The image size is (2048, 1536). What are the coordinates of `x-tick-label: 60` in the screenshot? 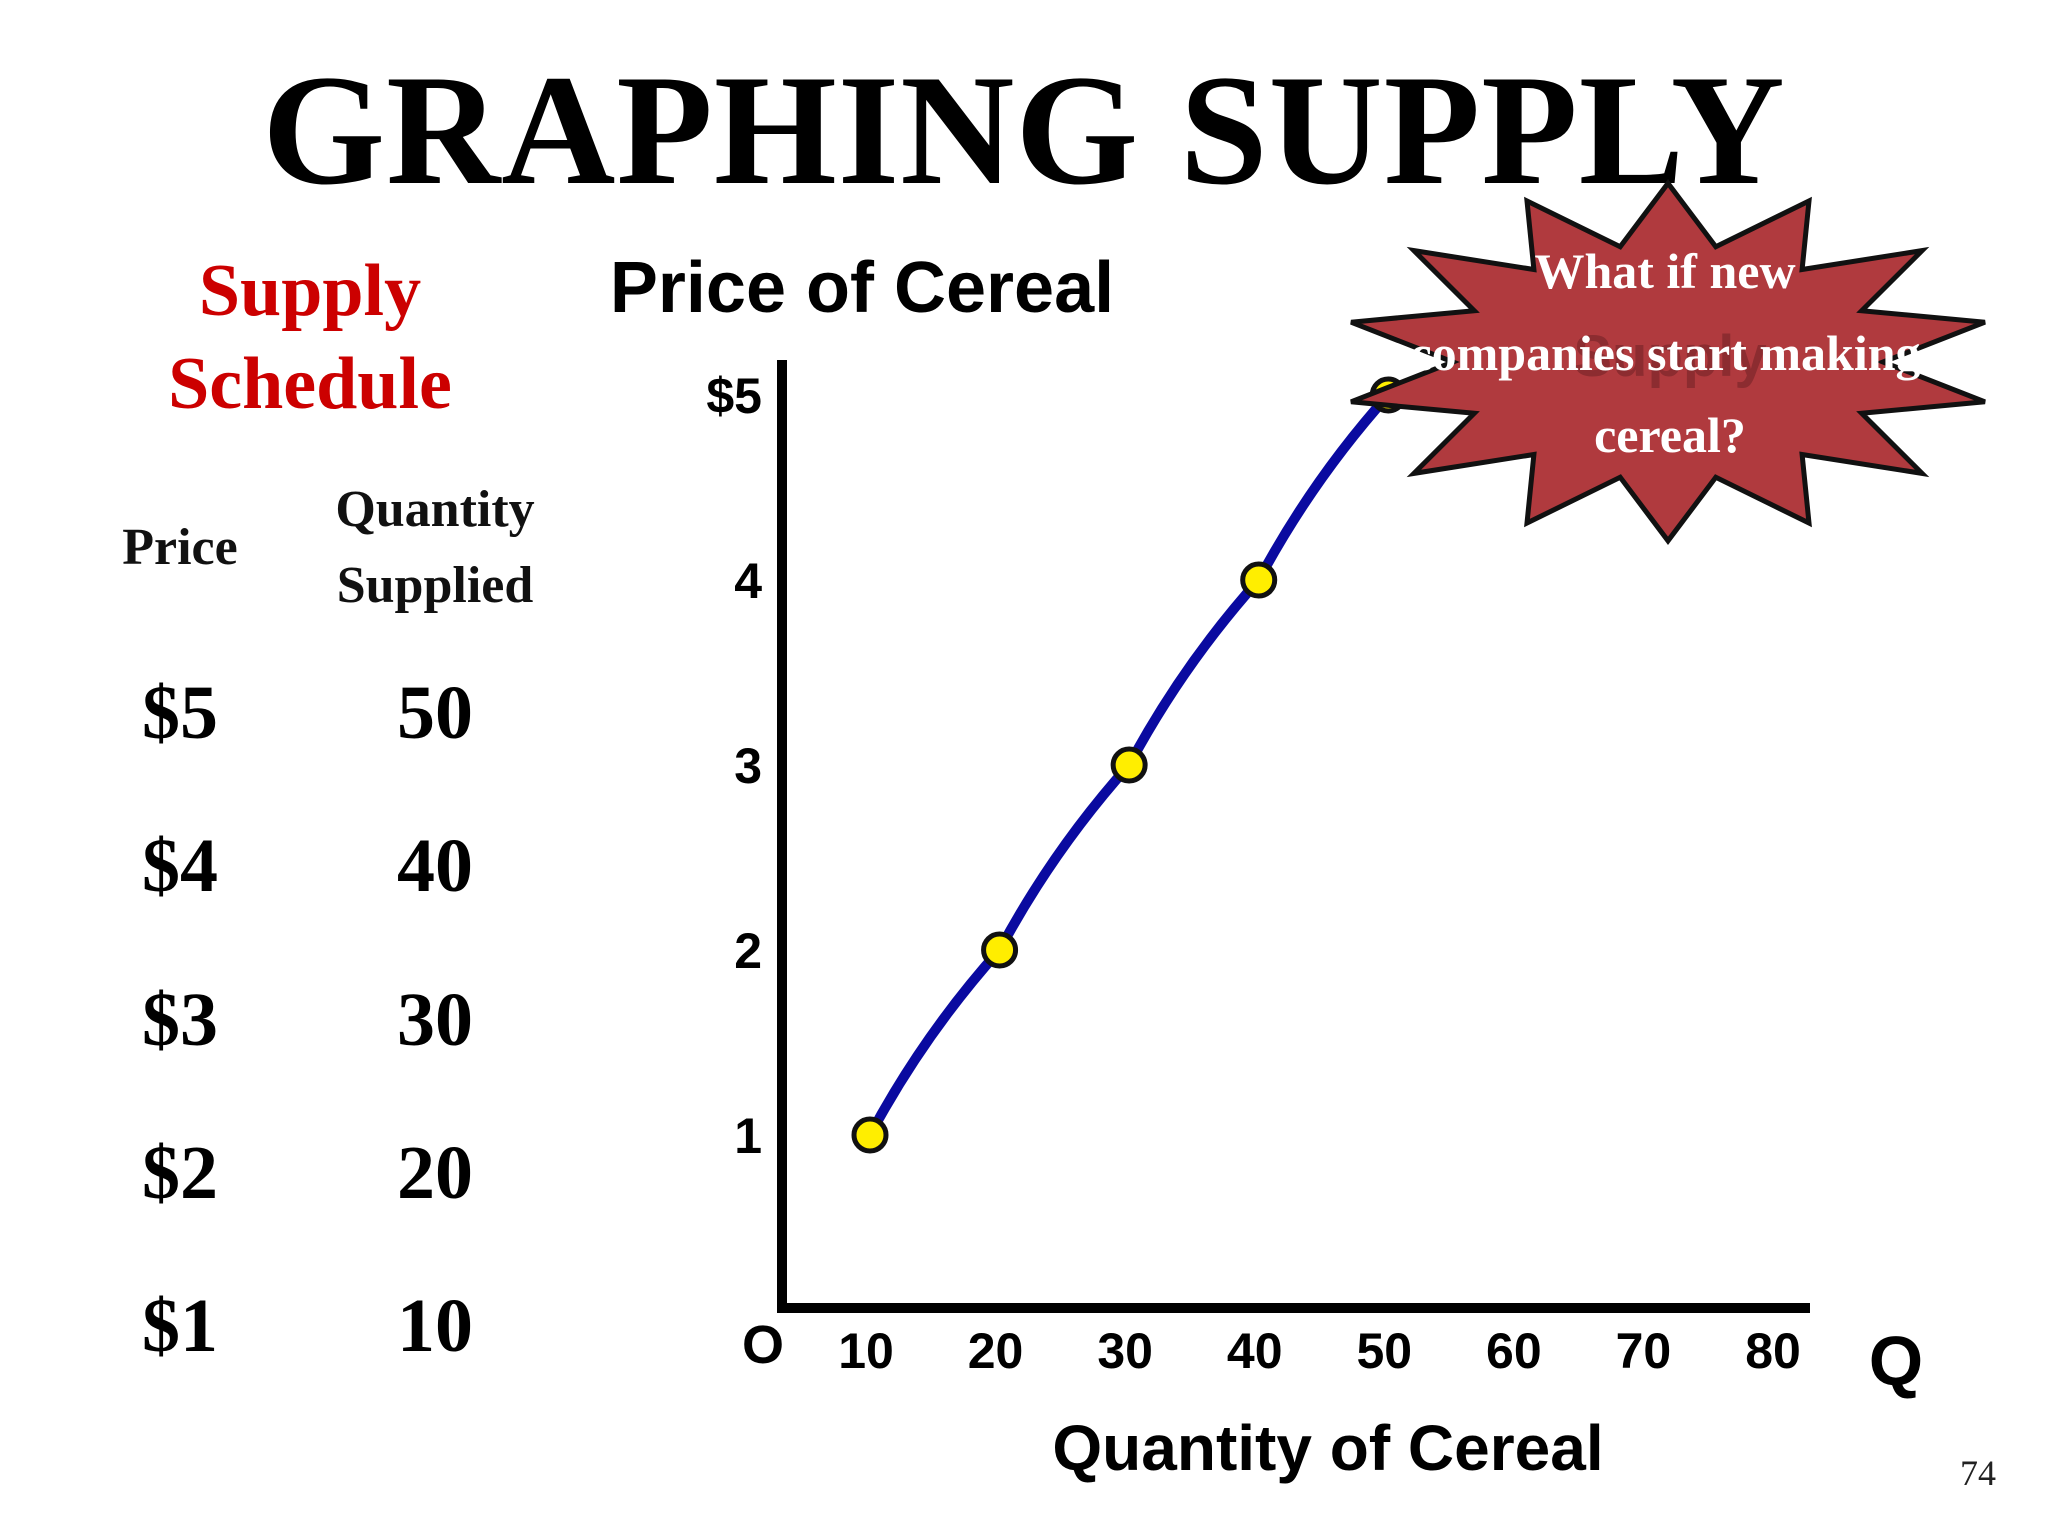 It's located at (1514, 1351).